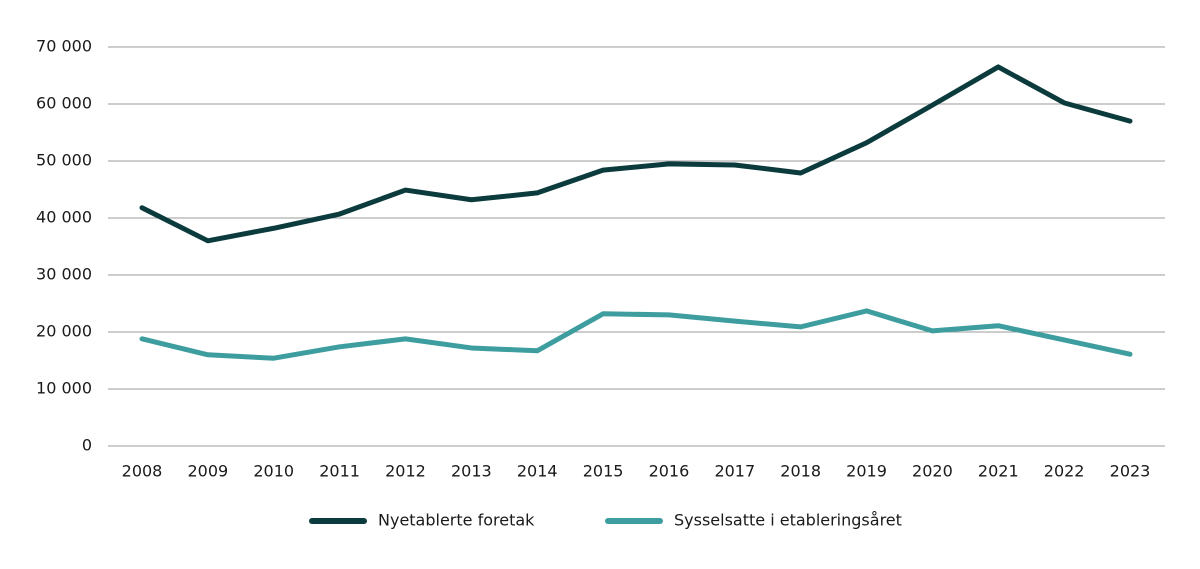  I want to click on y-tick-label: 50 000, so click(64, 160).